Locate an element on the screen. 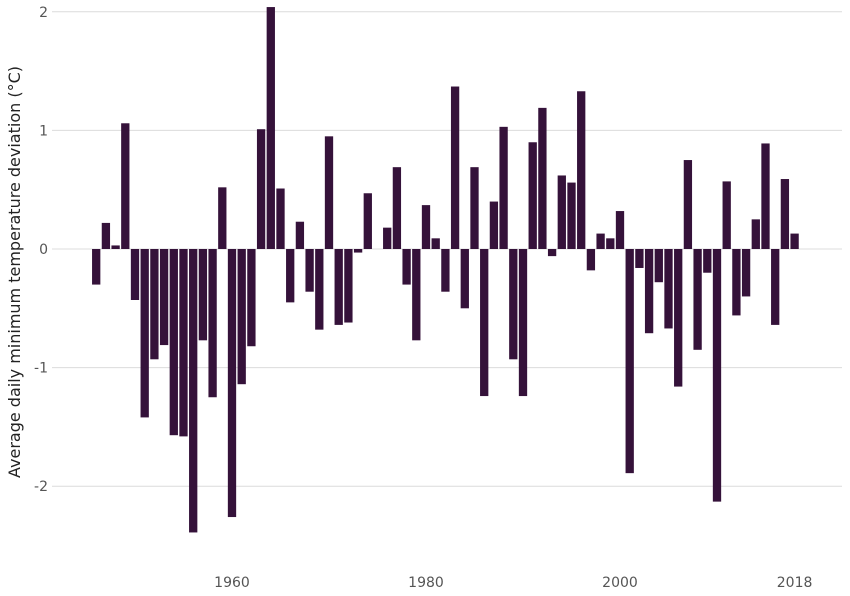 Image resolution: width=850 pixels, height=596 pixels. bar-1982 is located at coordinates (445, 270).